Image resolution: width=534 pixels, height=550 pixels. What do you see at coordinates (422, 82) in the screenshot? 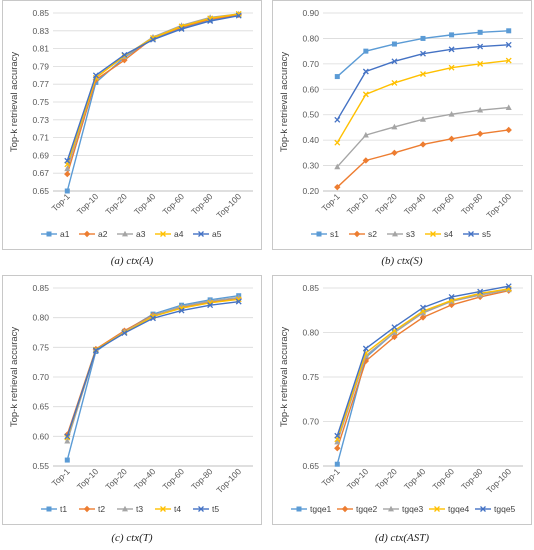
I see `chart-b-line-s5` at bounding box center [422, 82].